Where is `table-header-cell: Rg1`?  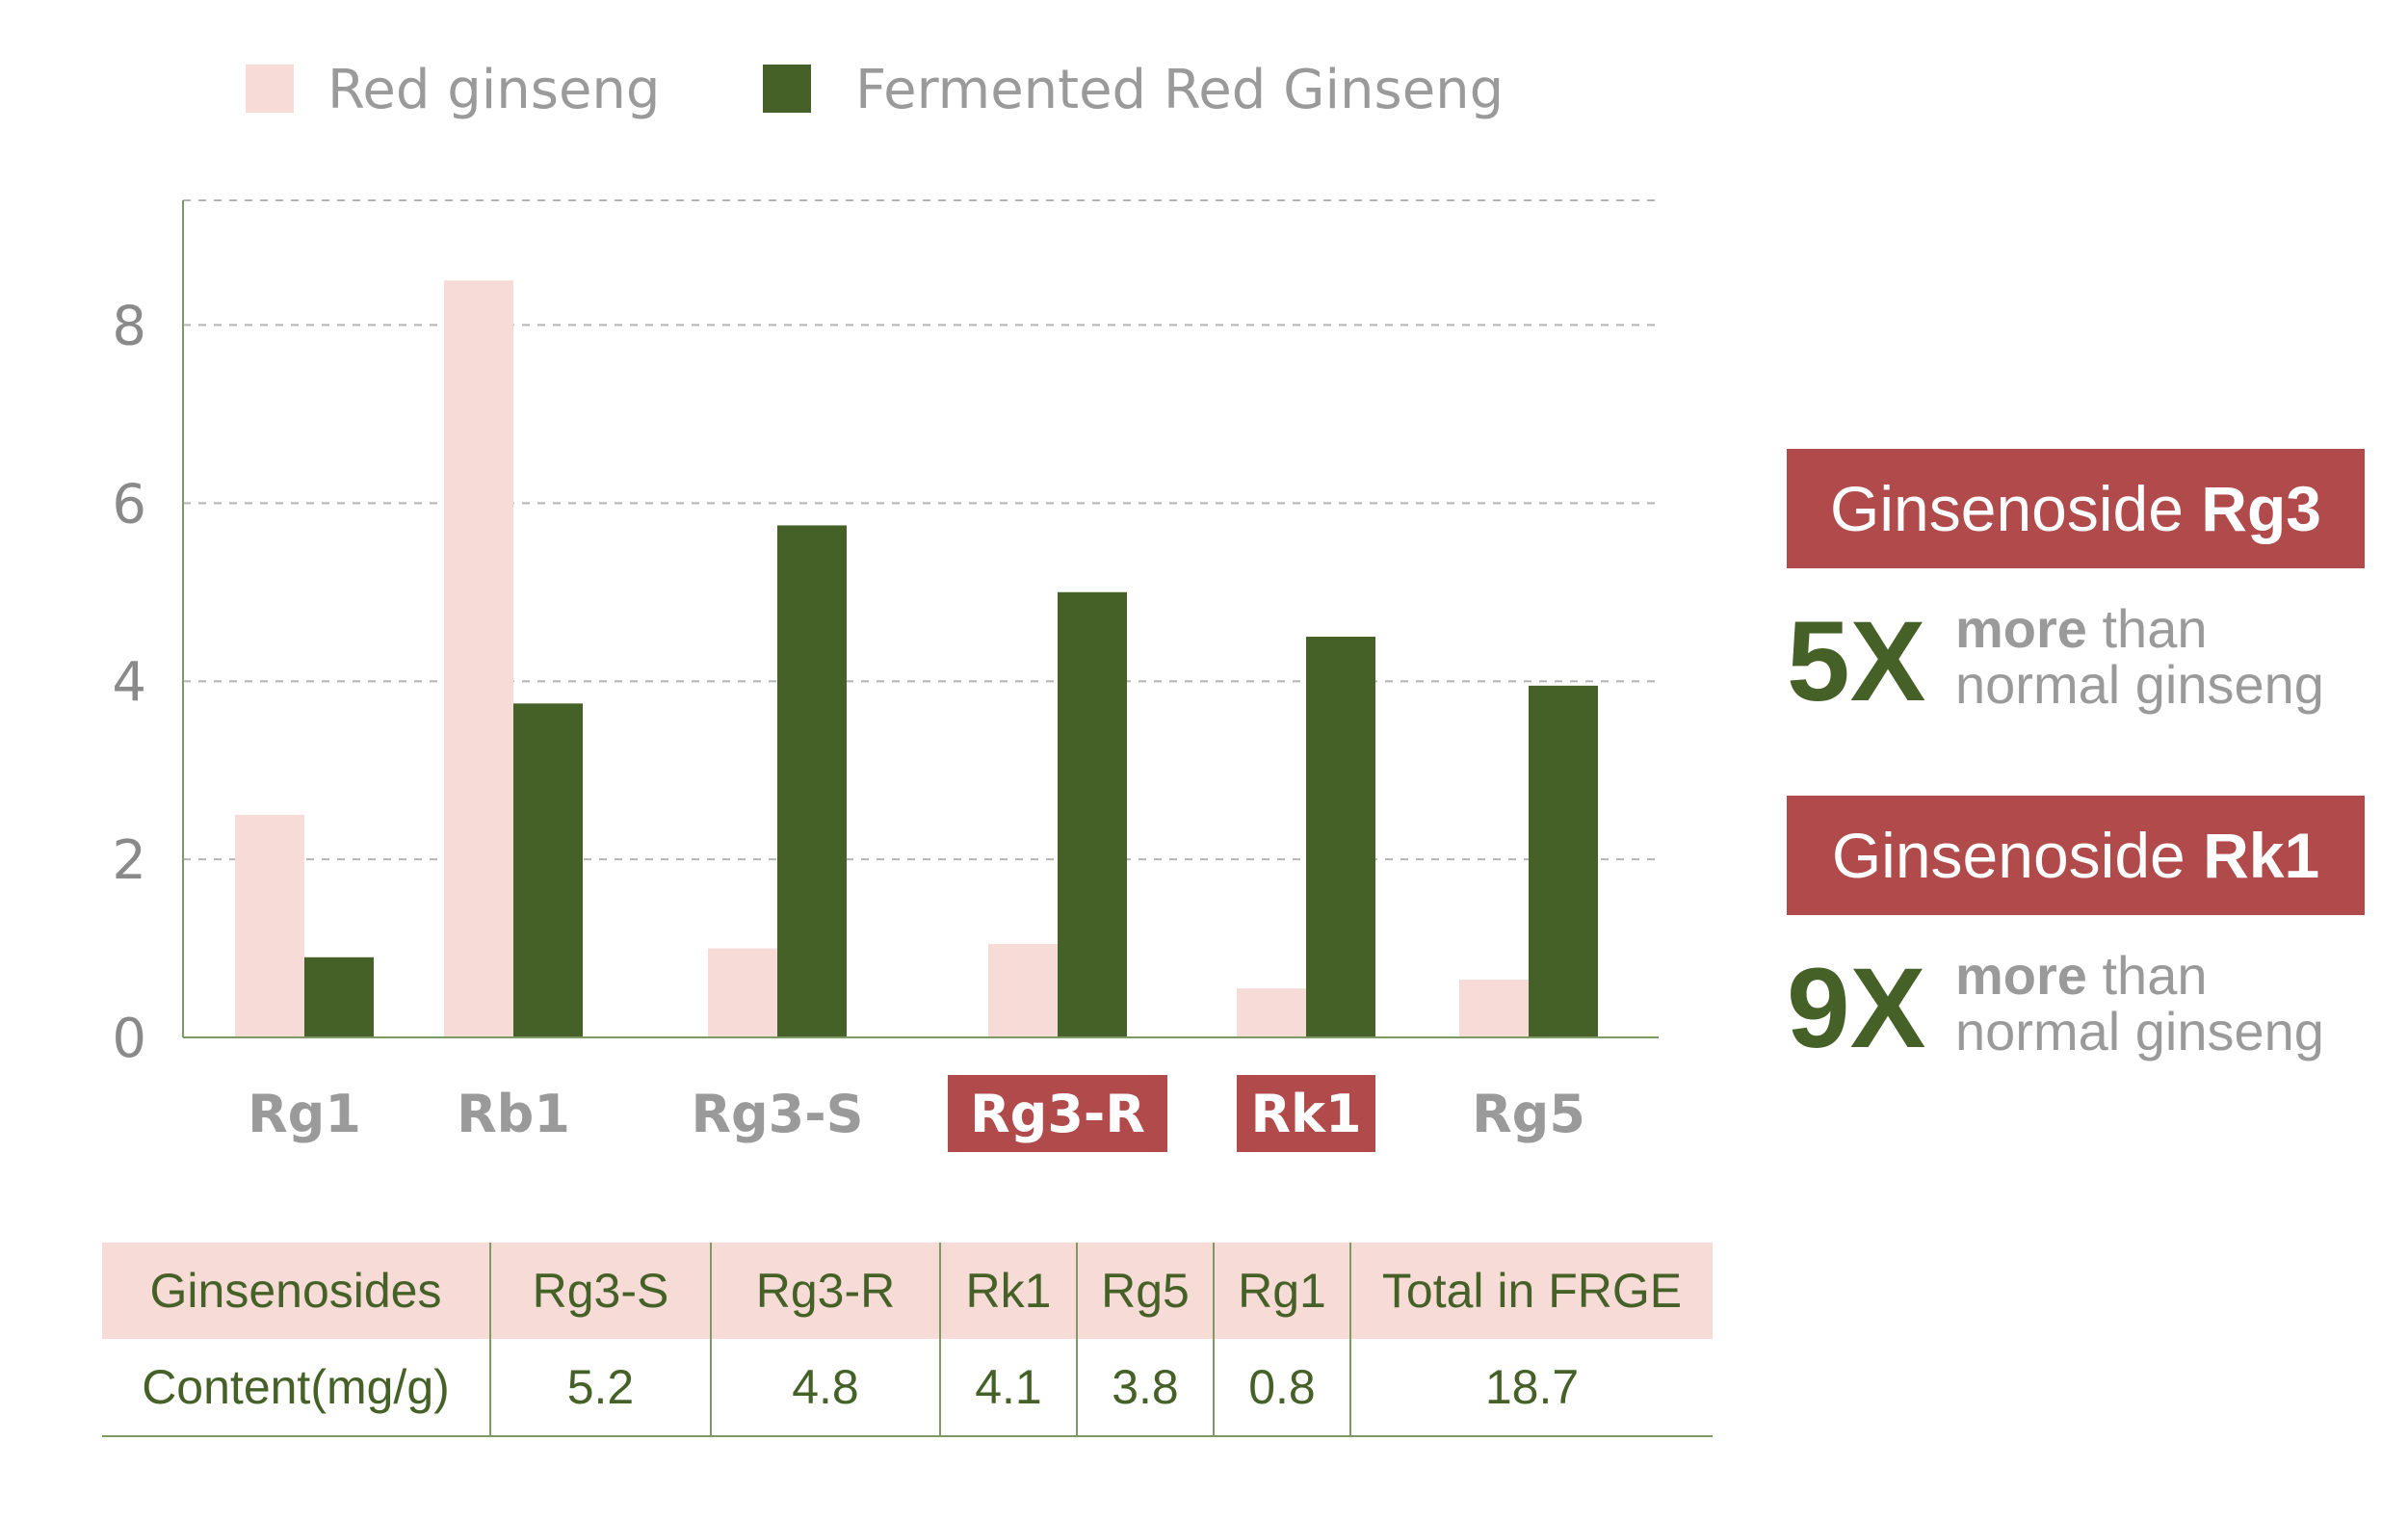 table-header-cell: Rg1 is located at coordinates (1281, 1291).